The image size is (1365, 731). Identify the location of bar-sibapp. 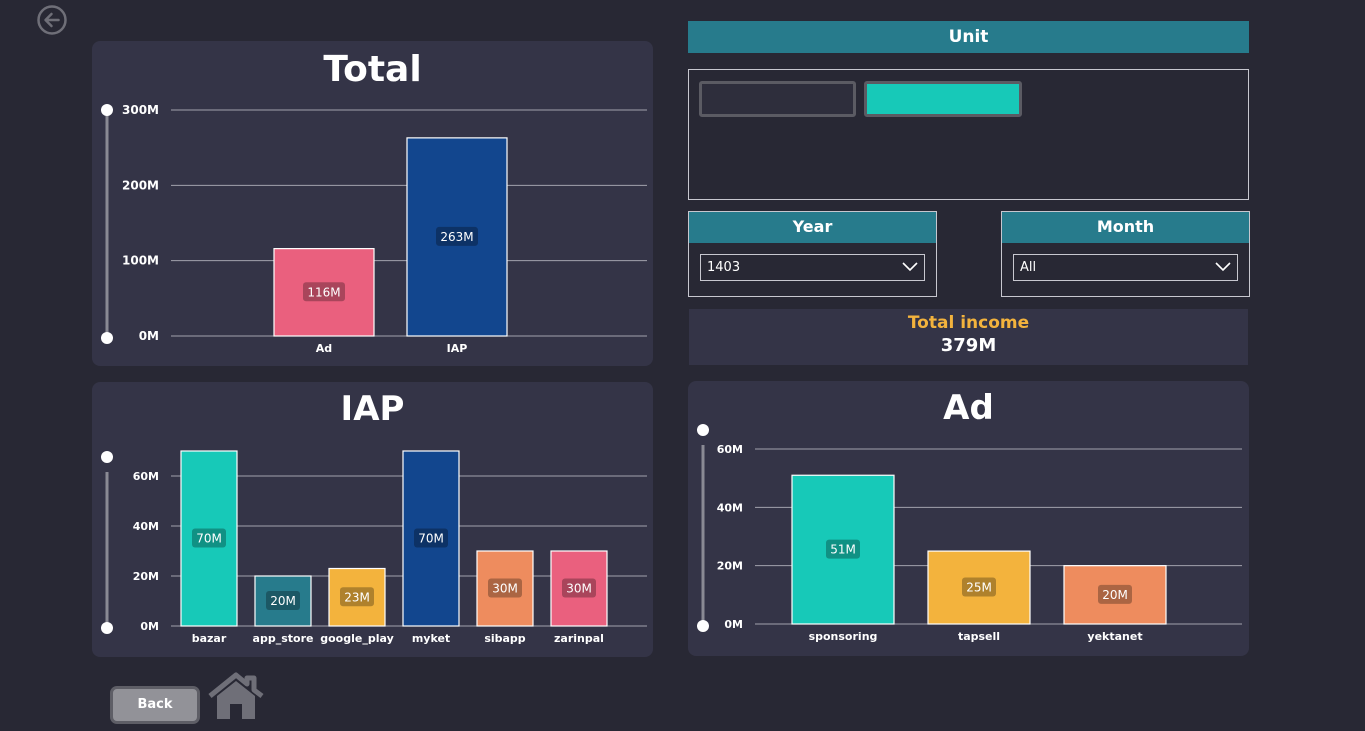
(505, 588).